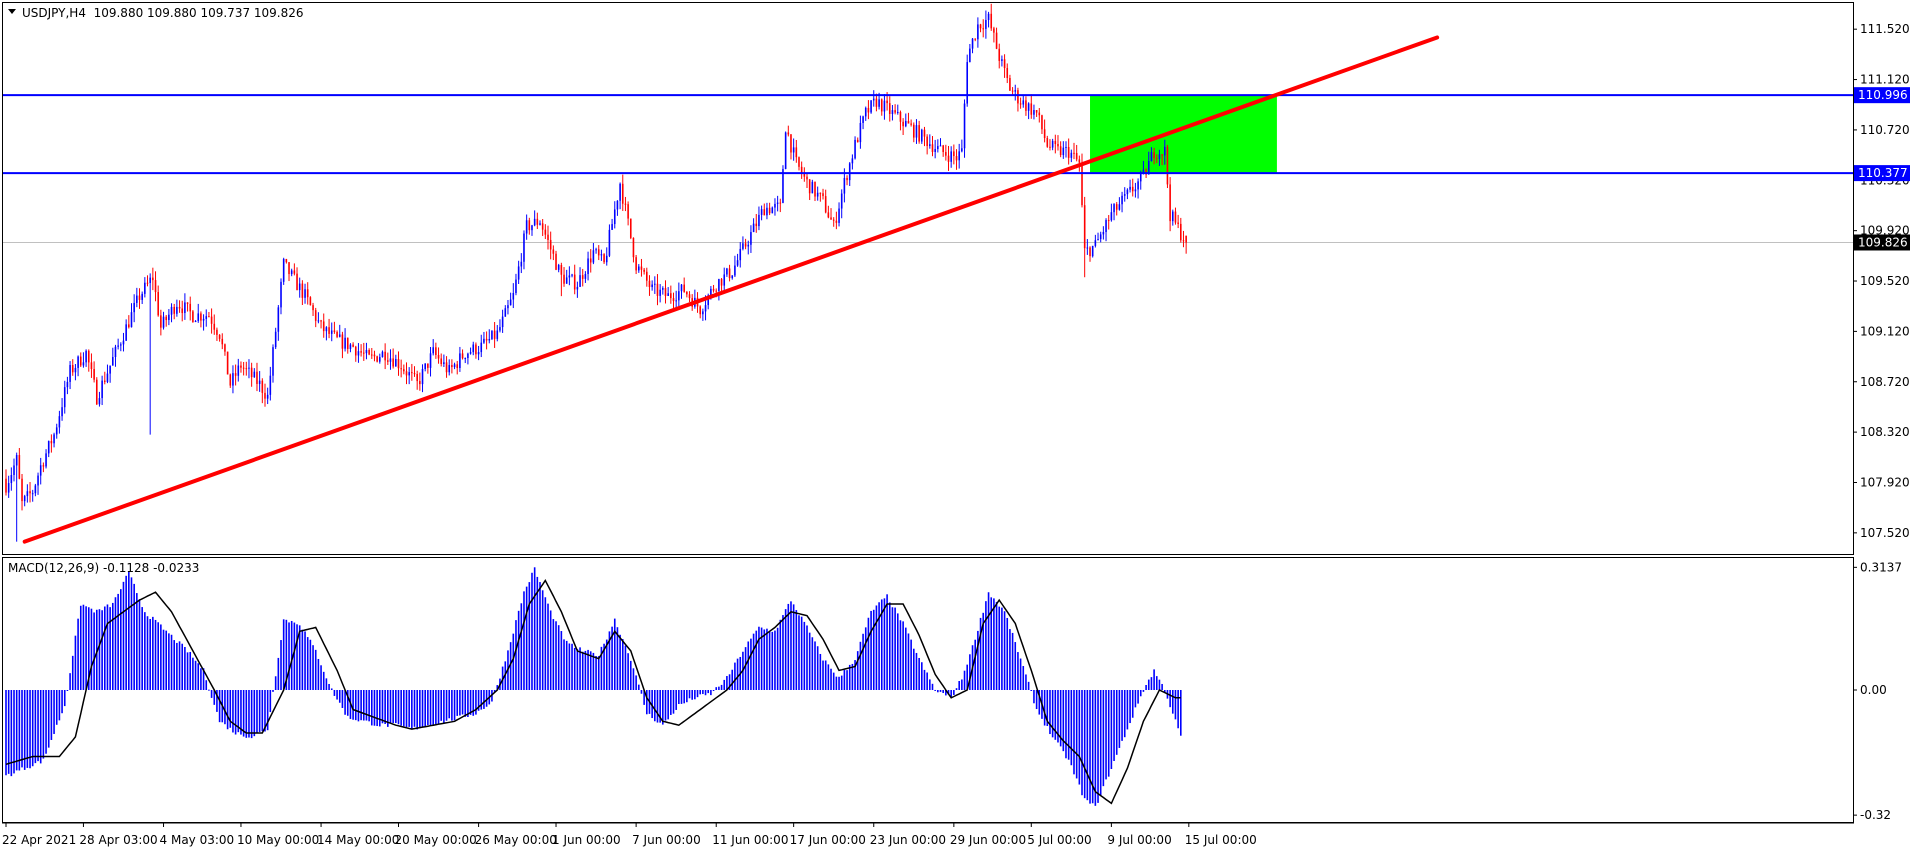  What do you see at coordinates (1139, 840) in the screenshot?
I see `x-tick-label: 9 Jul 00:00` at bounding box center [1139, 840].